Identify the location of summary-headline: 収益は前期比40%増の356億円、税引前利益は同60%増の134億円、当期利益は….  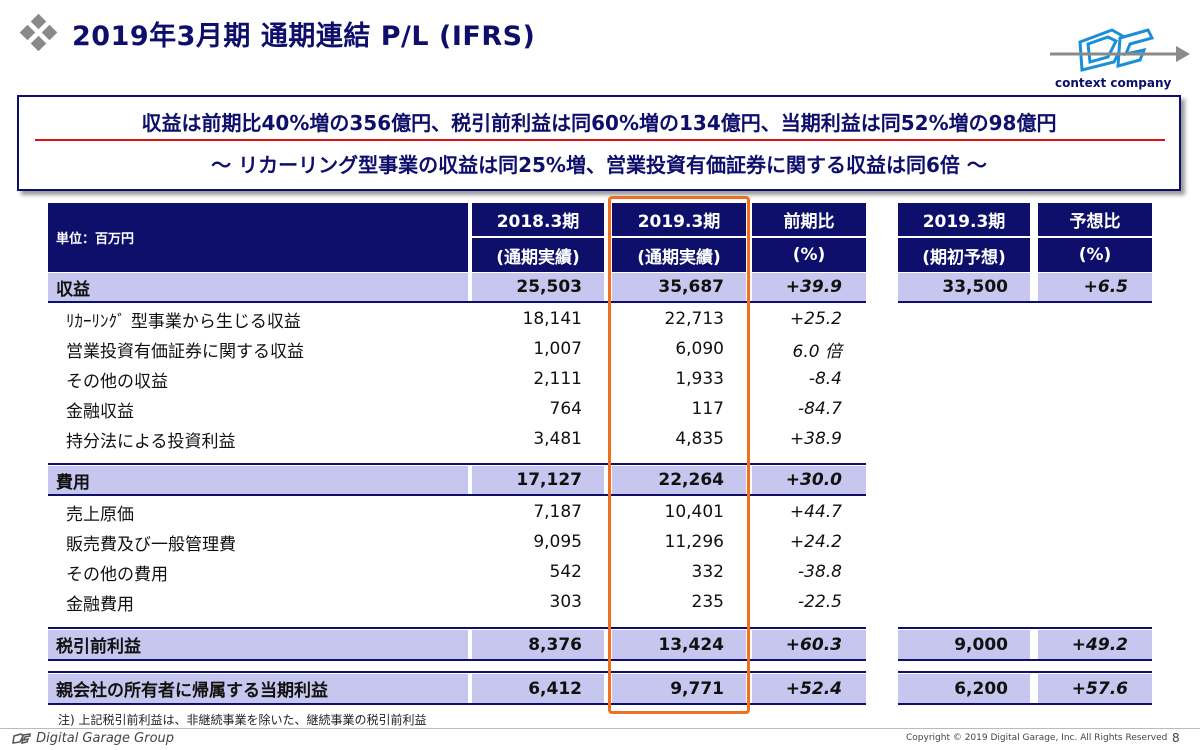
(599, 123).